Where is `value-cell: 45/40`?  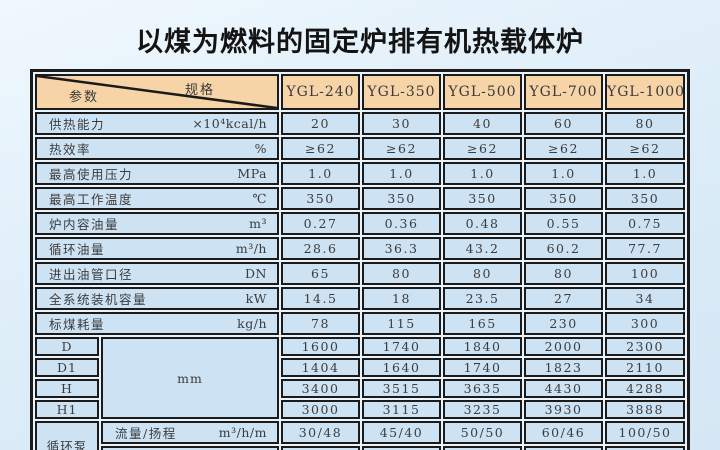 value-cell: 45/40 is located at coordinates (401, 432).